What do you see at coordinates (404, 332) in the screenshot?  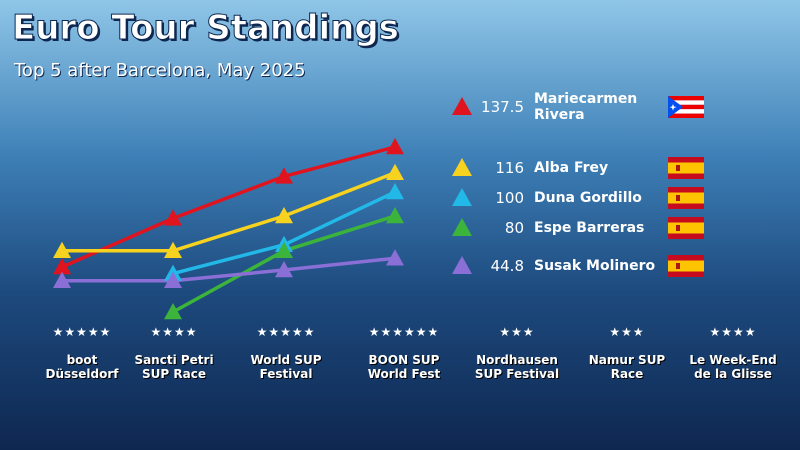 I see `star-rating: ★★★★★★` at bounding box center [404, 332].